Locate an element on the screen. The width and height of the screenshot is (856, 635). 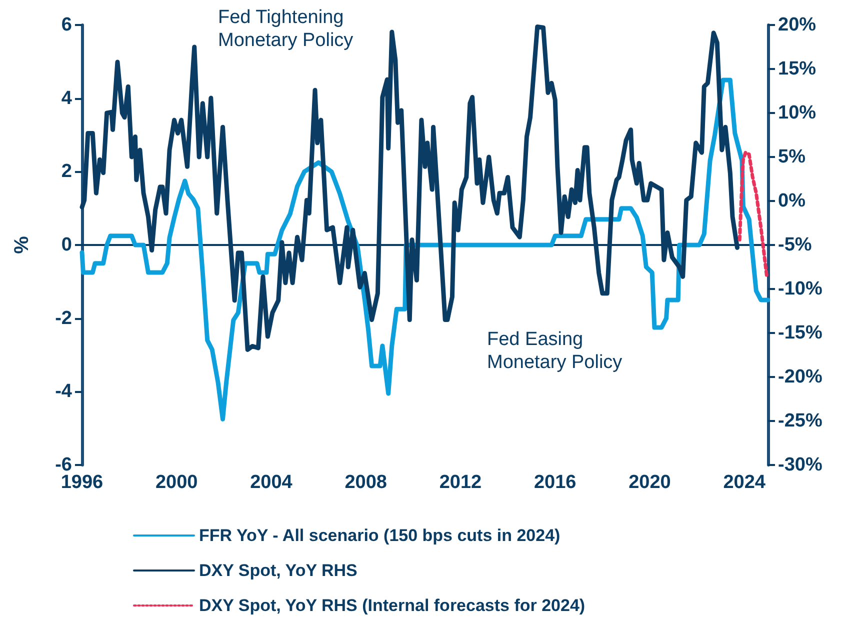
y2-tick-label: -25% is located at coordinates (800, 421).